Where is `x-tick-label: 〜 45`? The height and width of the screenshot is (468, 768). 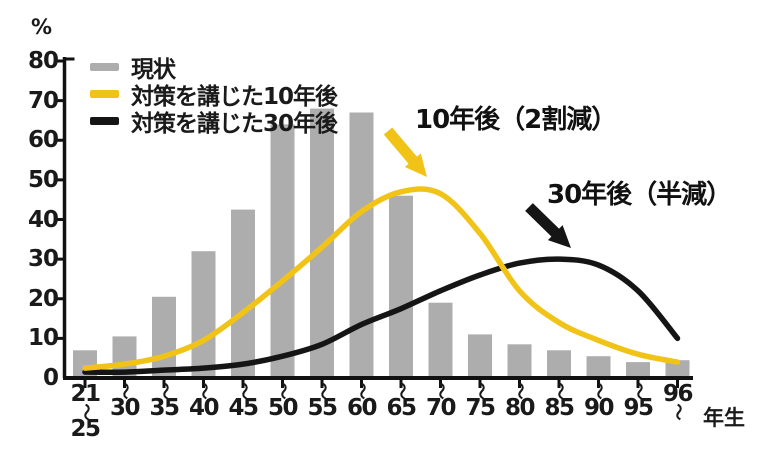 x-tick-label: 〜 45 is located at coordinates (243, 401).